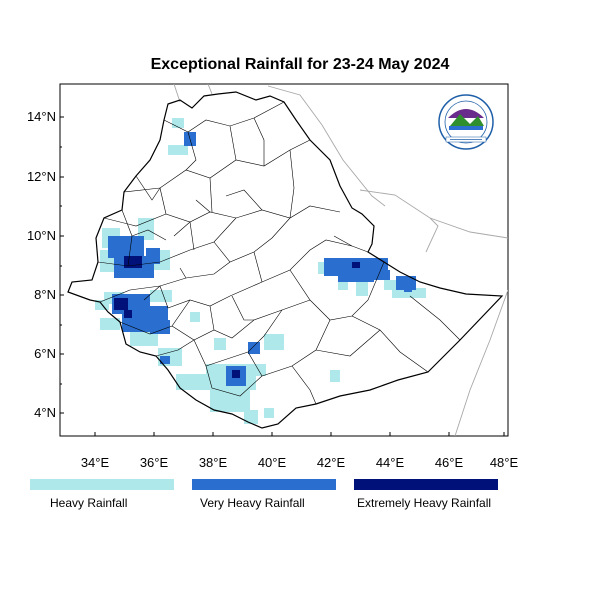 This screenshot has height=600, width=600. Describe the element at coordinates (252, 503) in the screenshot. I see `legend-label-very-heavy: Very Heavy Rainfall` at that location.